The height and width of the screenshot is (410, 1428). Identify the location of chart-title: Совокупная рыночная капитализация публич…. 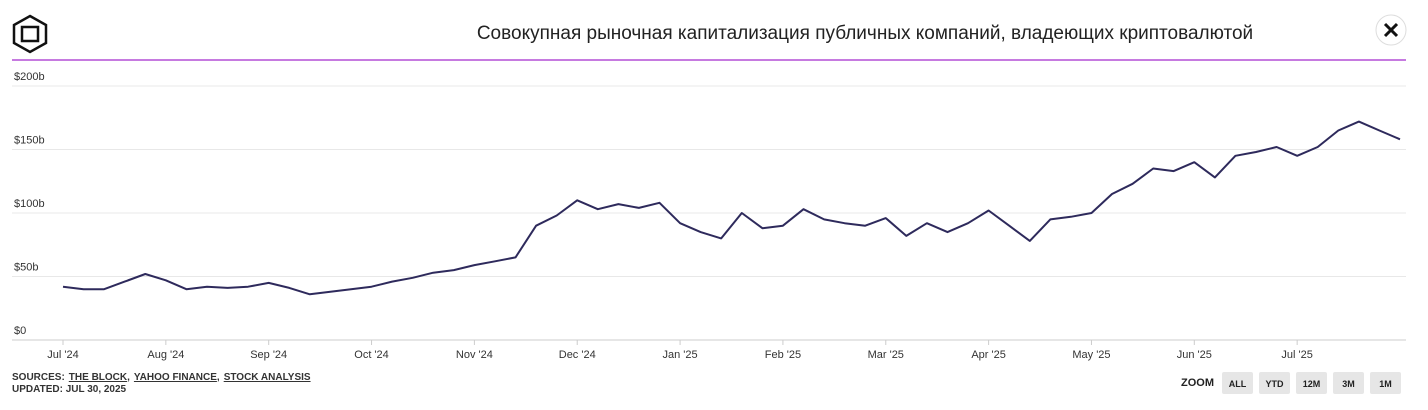
(865, 33).